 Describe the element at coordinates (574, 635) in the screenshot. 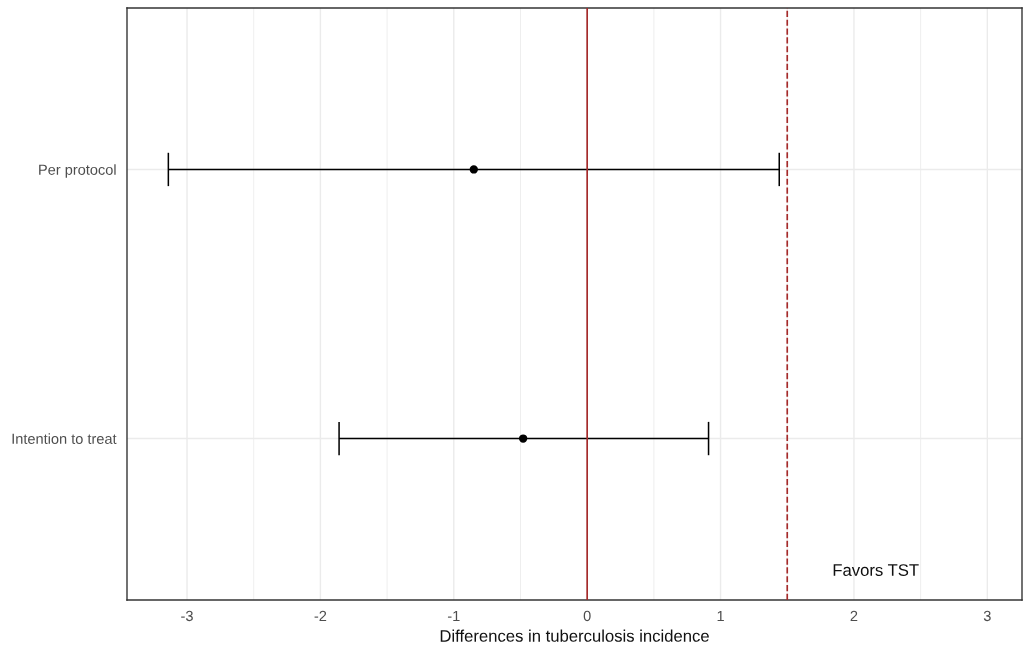

I see `x-axis-title: Differences in tuberculosis incidence` at that location.